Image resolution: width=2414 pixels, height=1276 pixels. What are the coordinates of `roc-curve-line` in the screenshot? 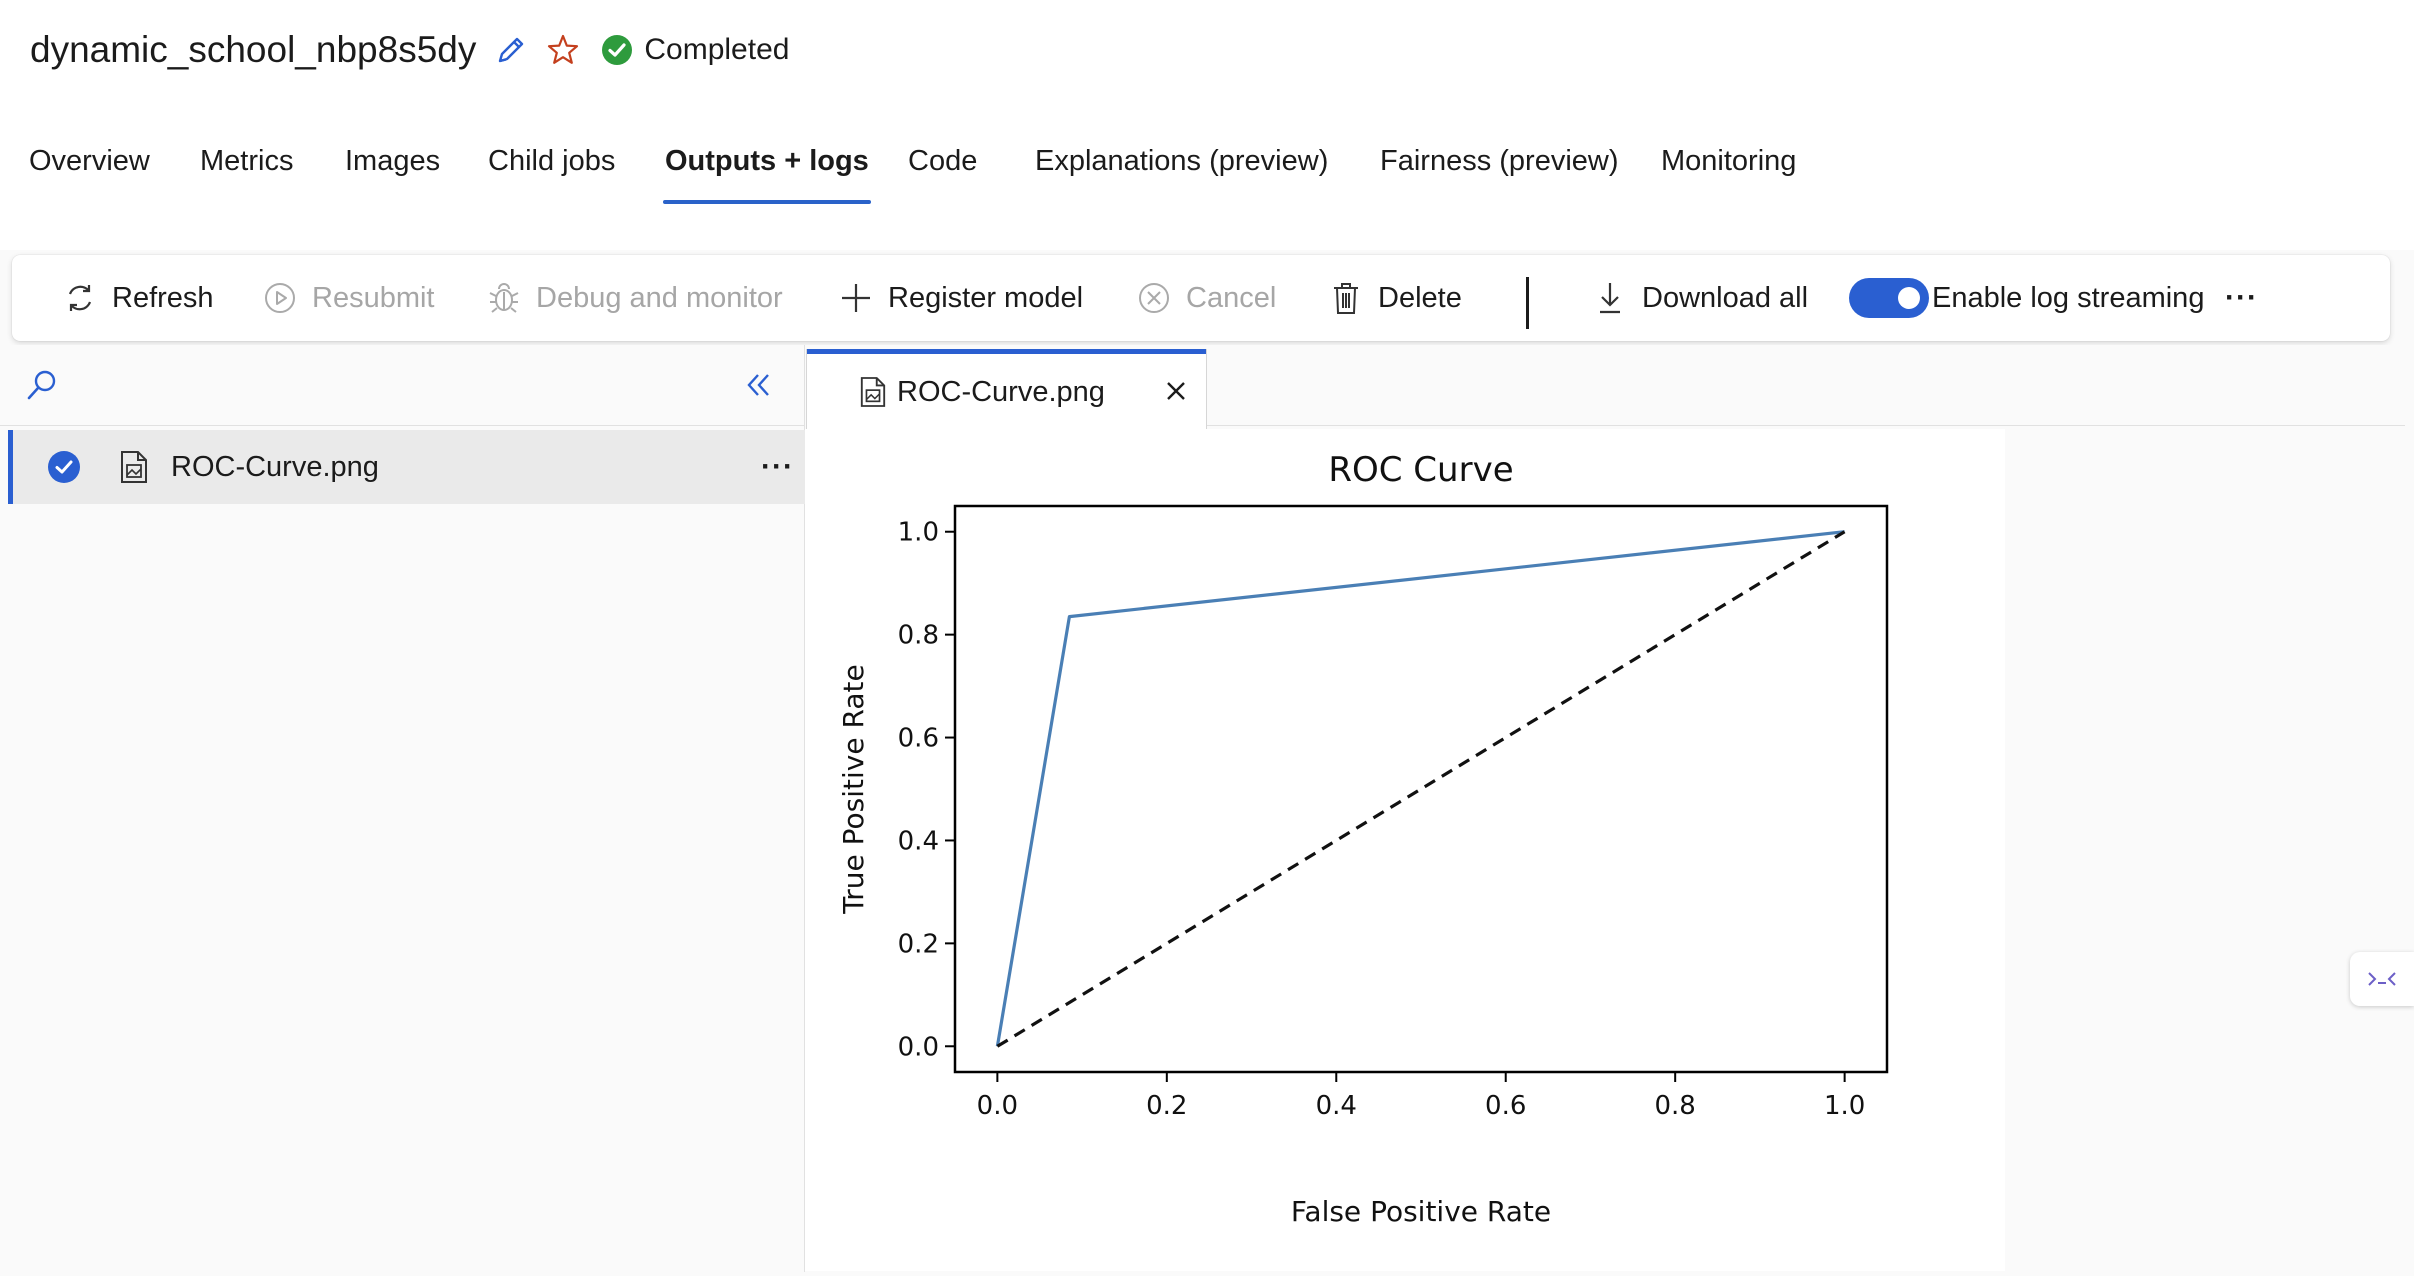 It's located at (1420, 788).